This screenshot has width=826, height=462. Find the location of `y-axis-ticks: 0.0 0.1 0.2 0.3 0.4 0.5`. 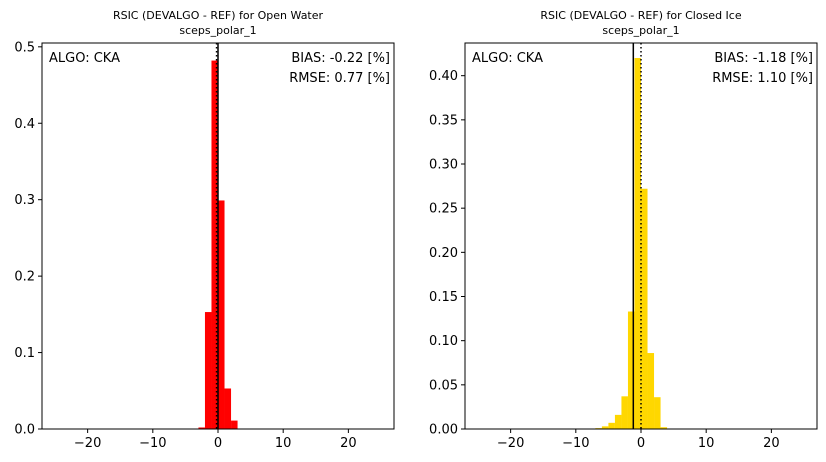

y-axis-ticks: 0.0 0.1 0.2 0.3 0.4 0.5 is located at coordinates (28, 239).